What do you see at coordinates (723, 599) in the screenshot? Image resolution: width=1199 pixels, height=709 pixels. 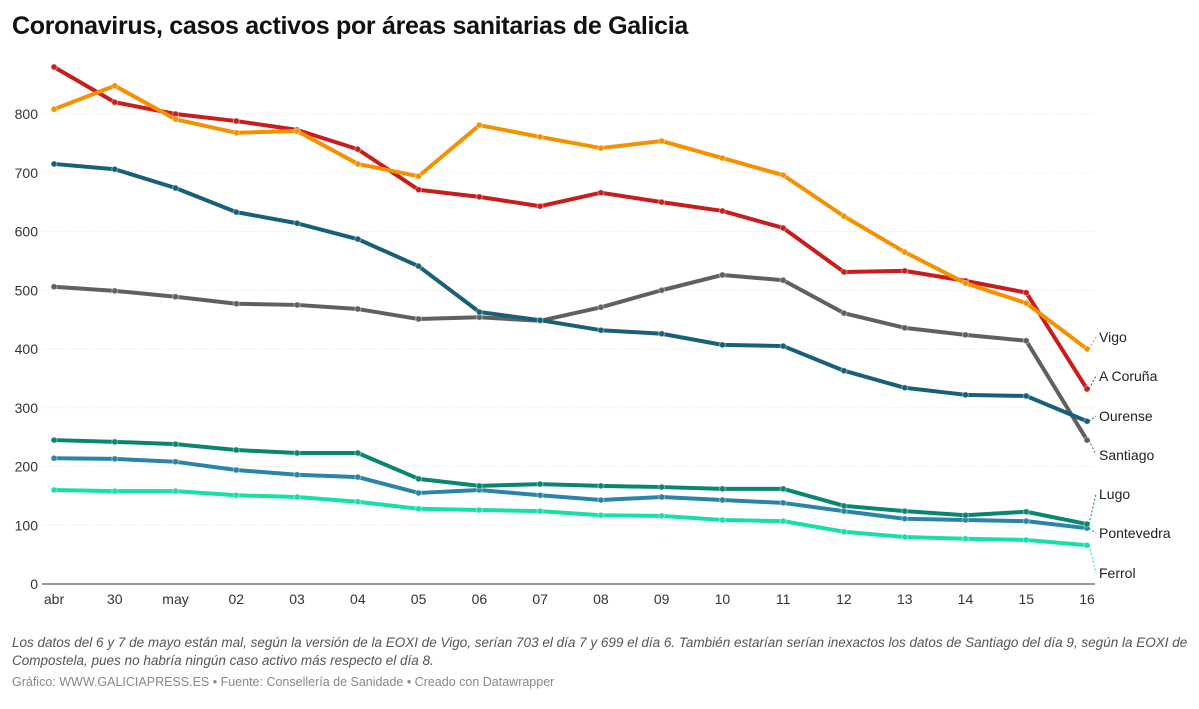 I see `x-tick-label: 10` at bounding box center [723, 599].